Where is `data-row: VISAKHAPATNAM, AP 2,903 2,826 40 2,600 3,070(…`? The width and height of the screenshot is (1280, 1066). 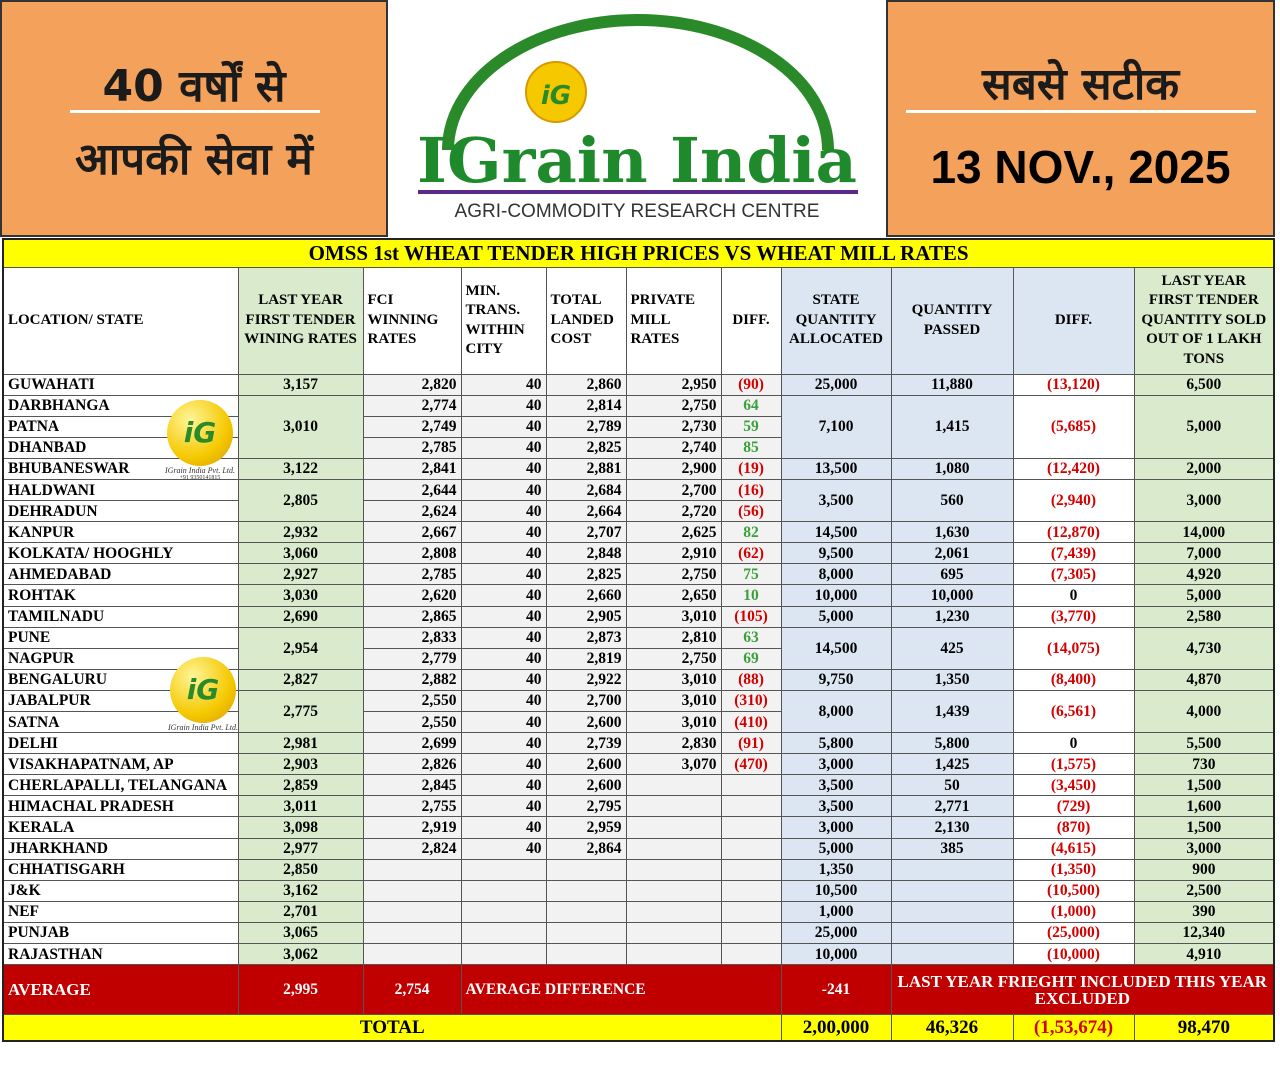
data-row: VISAKHAPATNAM, AP 2,903 2,826 40 2,600 3,070(… is located at coordinates (638, 764).